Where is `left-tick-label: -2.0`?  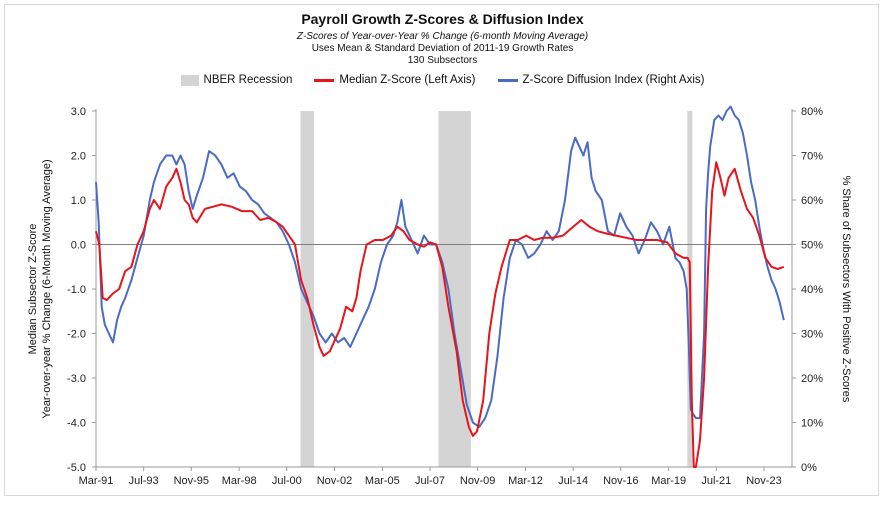
left-tick-label: -2.0 is located at coordinates (76, 335).